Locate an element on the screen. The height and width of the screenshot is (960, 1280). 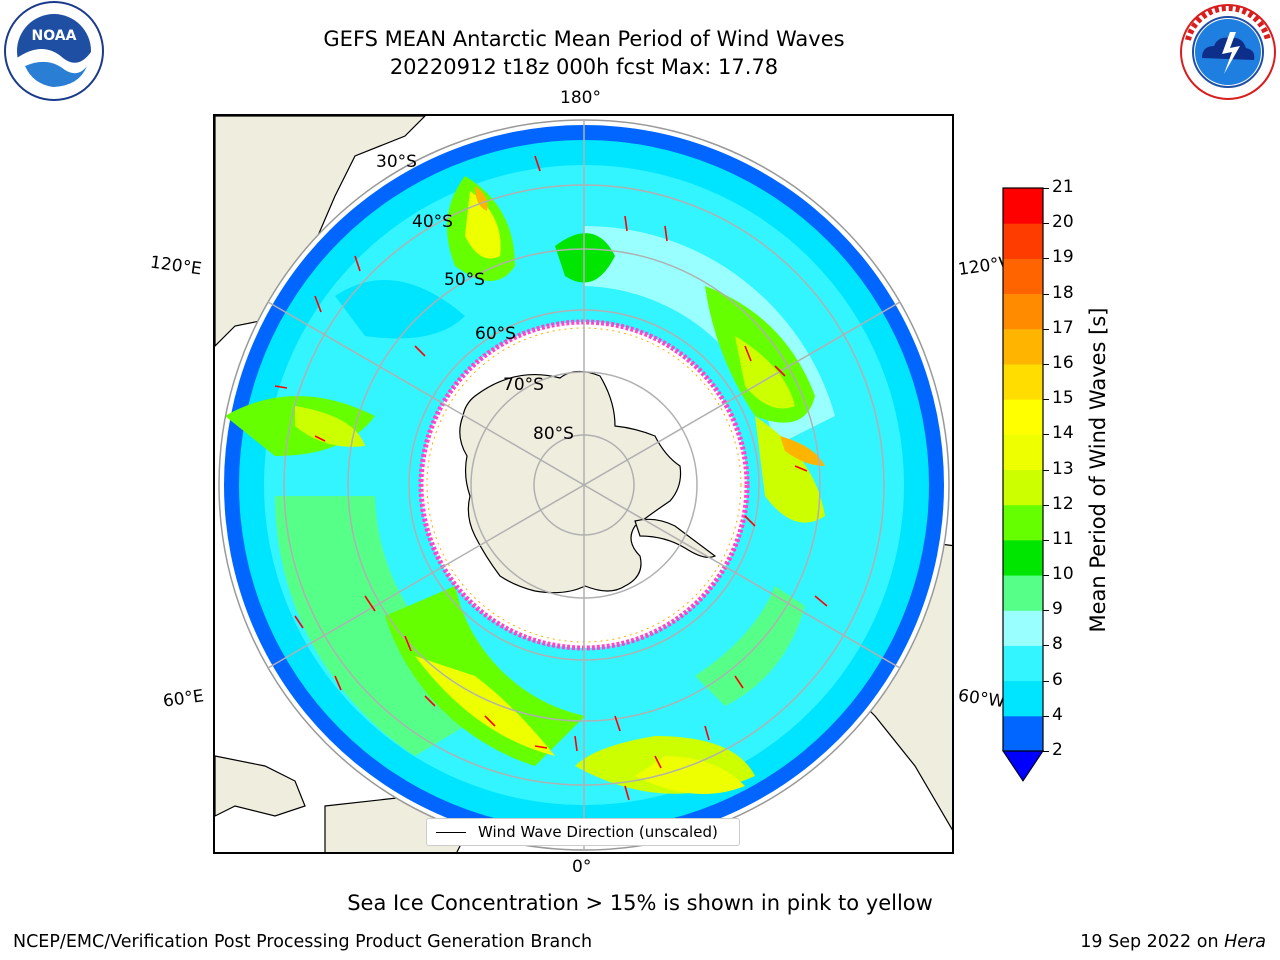
colorbar-tick-label: 11 is located at coordinates (1063, 538).